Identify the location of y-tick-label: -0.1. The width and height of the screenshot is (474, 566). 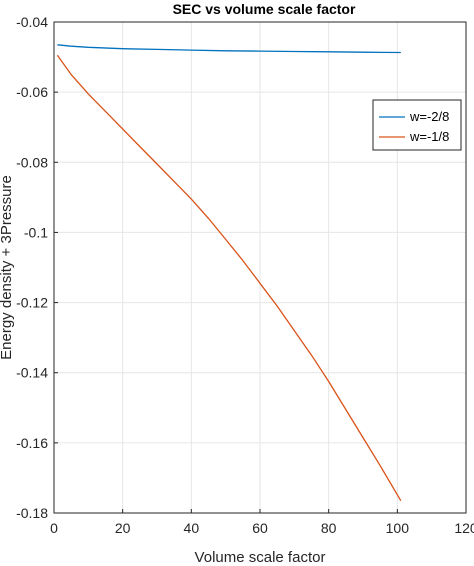
(36, 232).